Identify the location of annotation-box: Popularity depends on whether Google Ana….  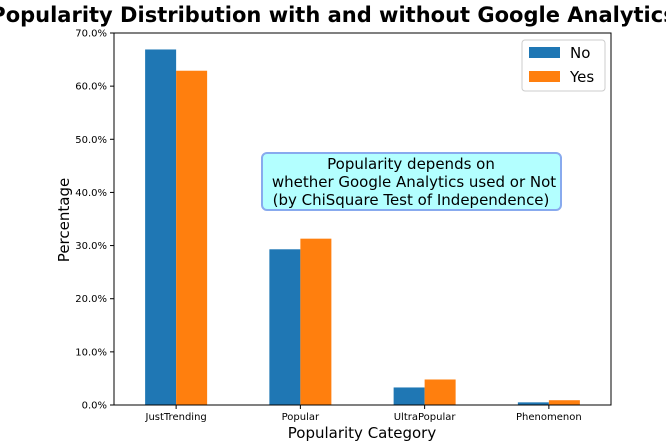
(411, 181).